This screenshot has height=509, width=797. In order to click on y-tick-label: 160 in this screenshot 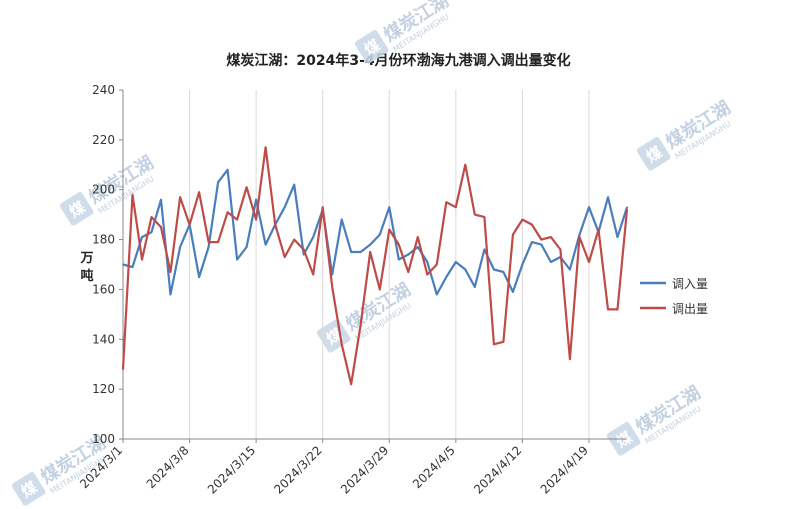, I will do `click(103, 289)`.